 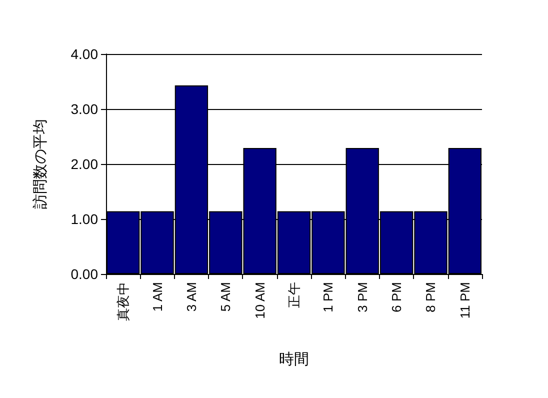 What do you see at coordinates (84, 274) in the screenshot?
I see `y-tick-label: 0.00` at bounding box center [84, 274].